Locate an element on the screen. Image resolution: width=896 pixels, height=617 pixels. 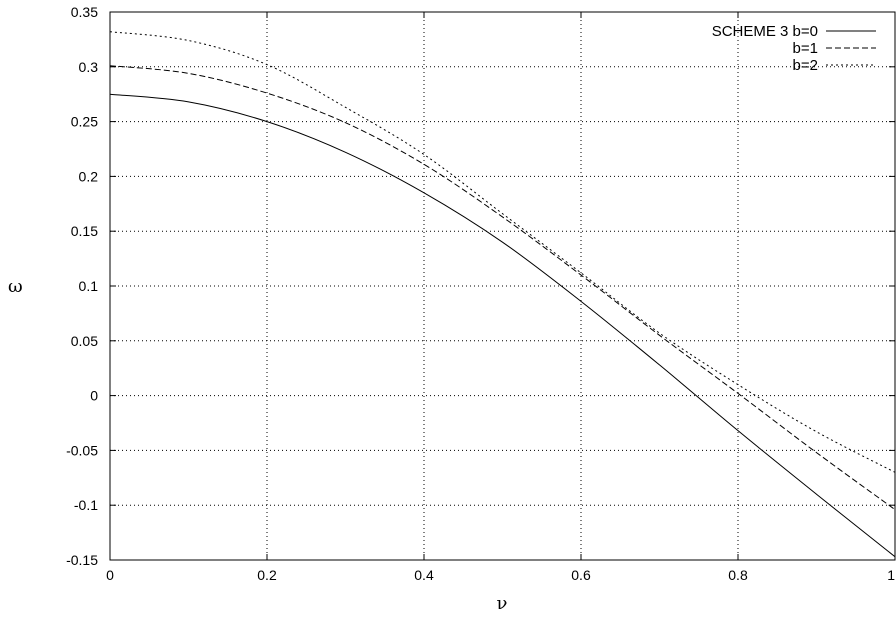
x-tick-labels: 0 0.2 0.4 0.6 0.8 1 is located at coordinates (500, 575).